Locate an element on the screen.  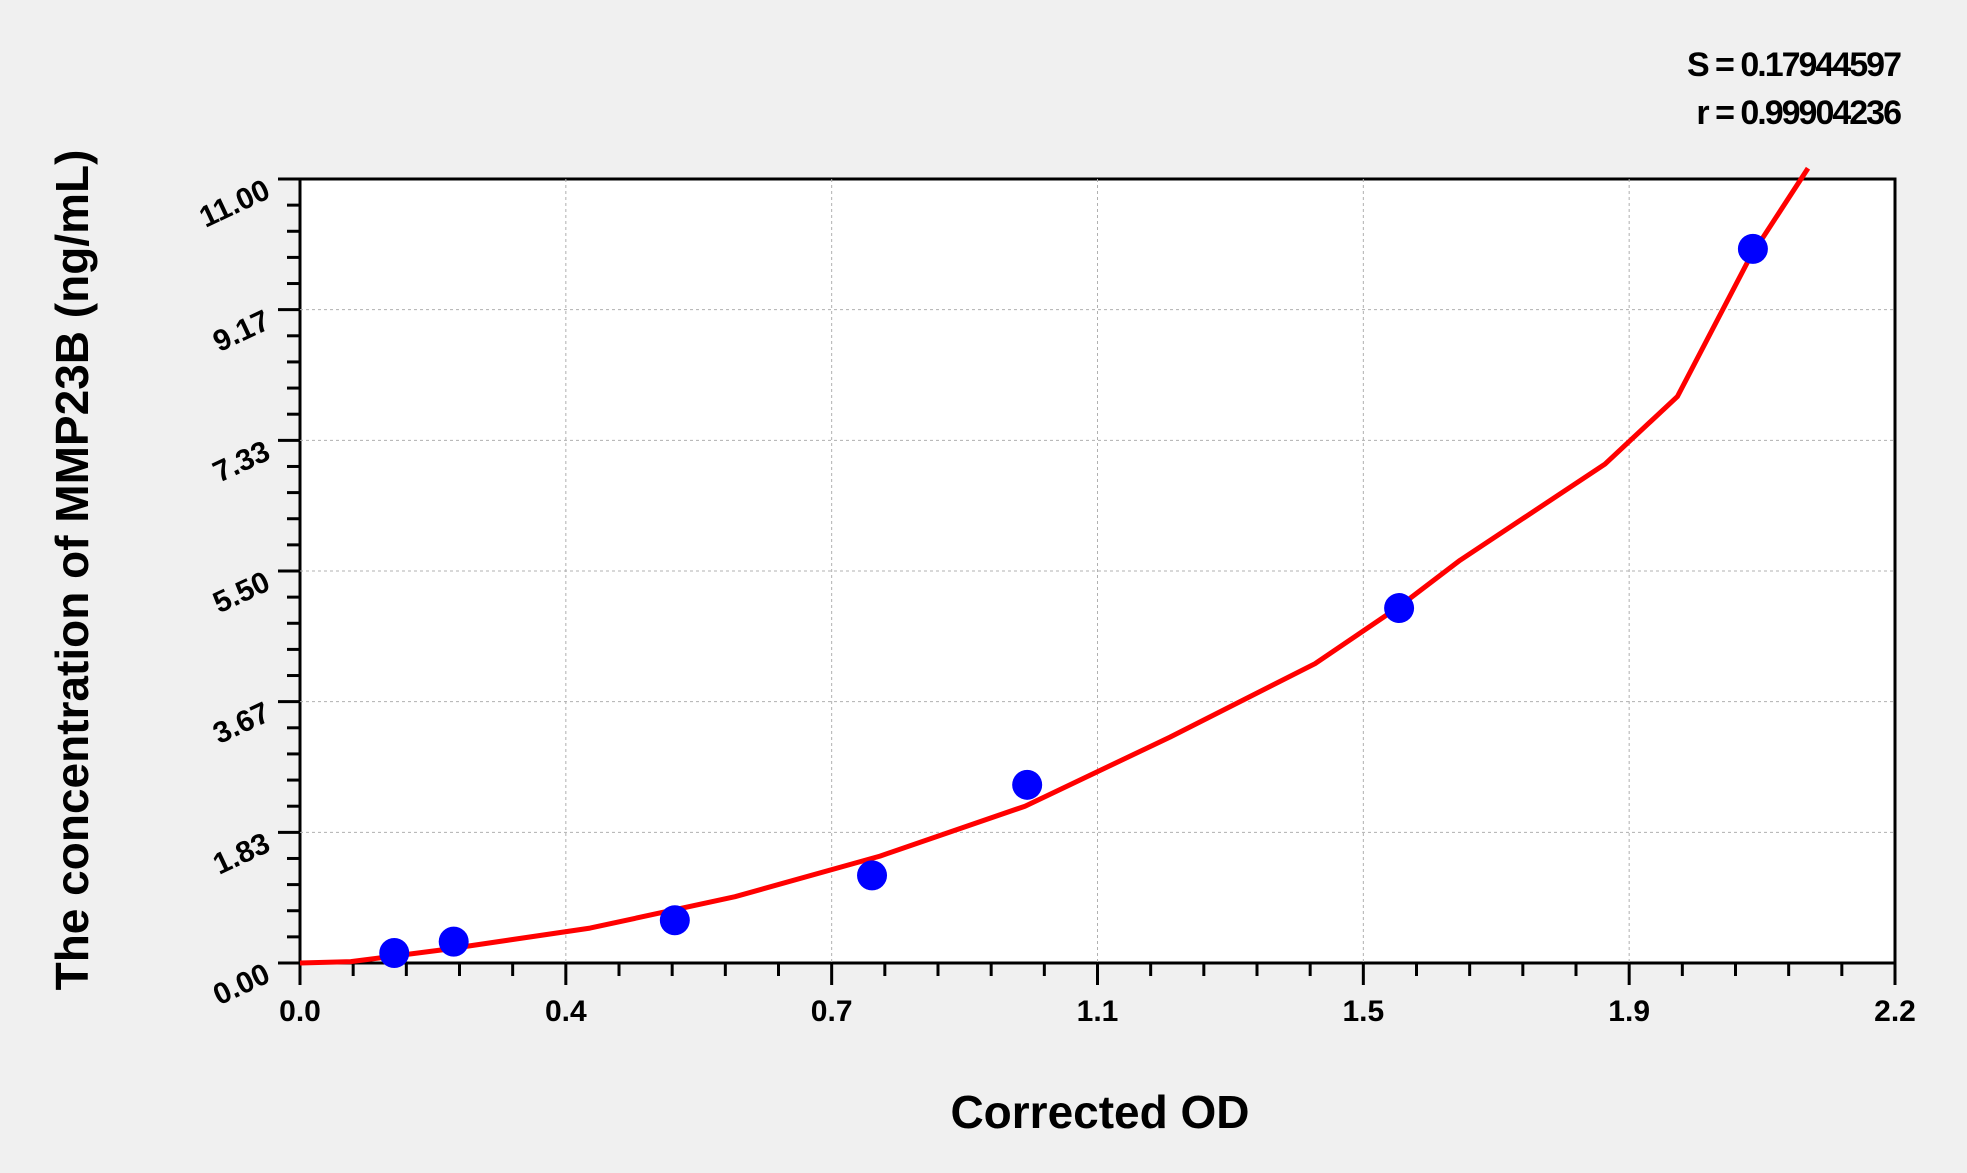
x-tick-label: 1.5 is located at coordinates (1363, 1011).